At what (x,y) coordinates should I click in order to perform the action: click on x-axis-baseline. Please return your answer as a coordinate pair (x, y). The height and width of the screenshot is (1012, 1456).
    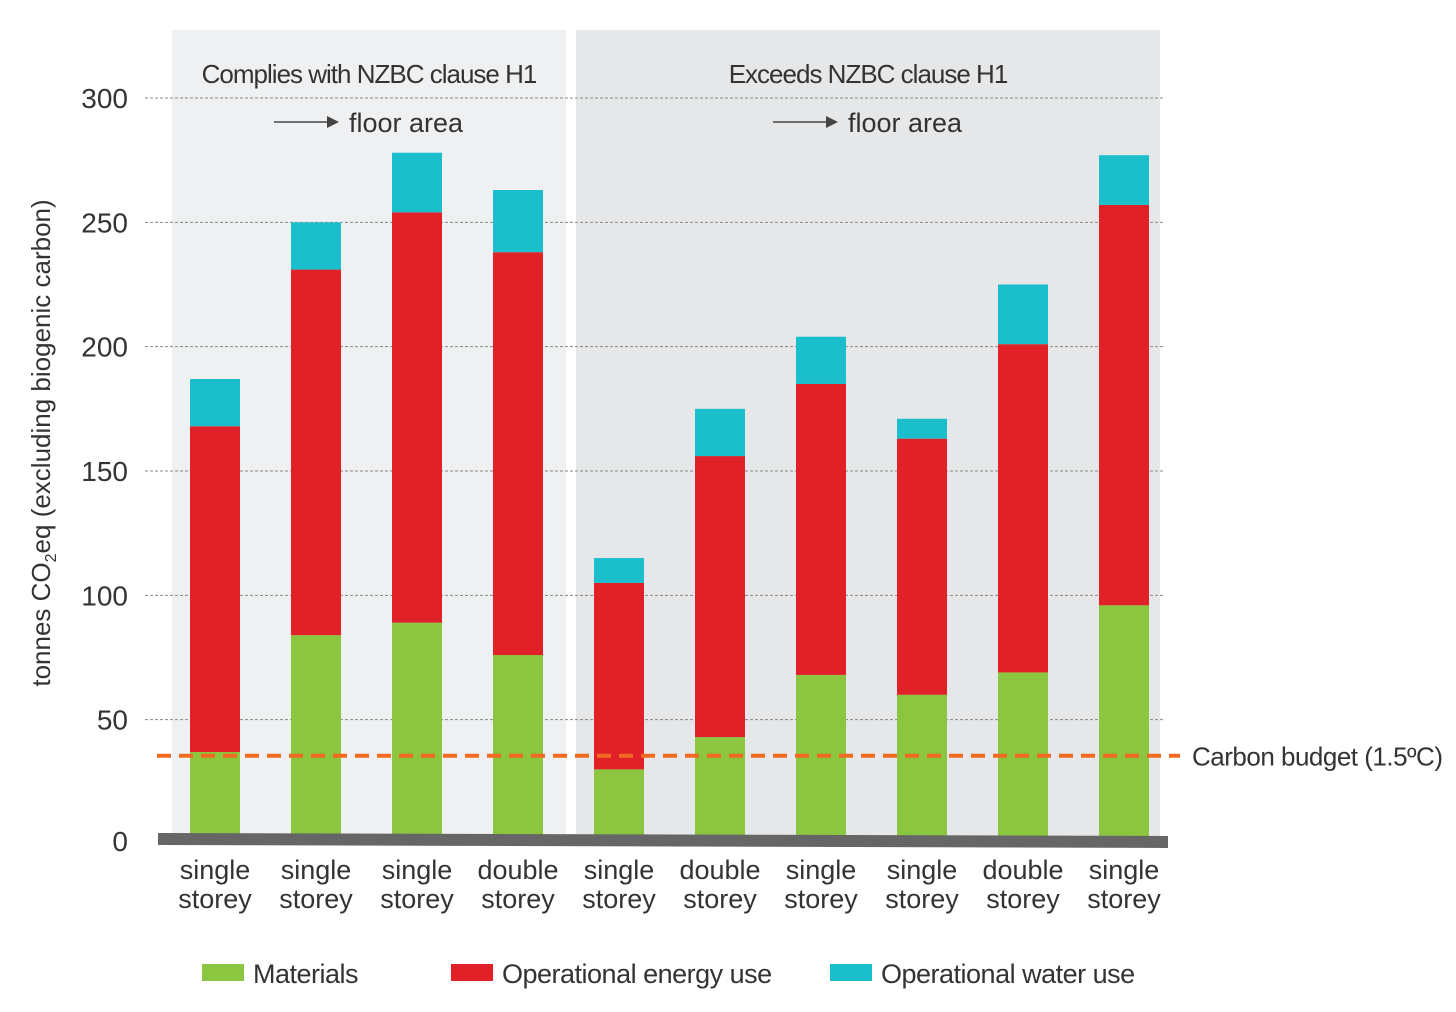
    Looking at the image, I should click on (663, 840).